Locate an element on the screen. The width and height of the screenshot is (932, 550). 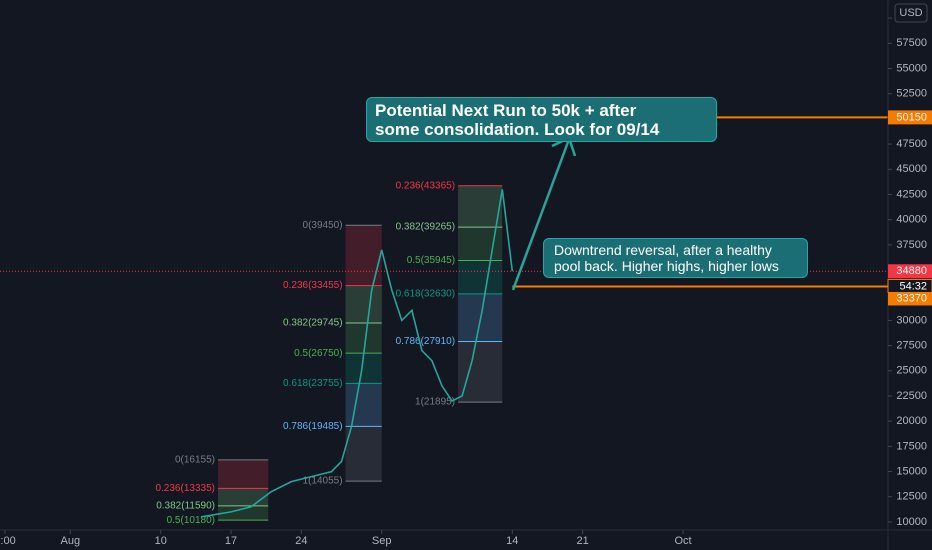
fib-label: 0.5(26750) is located at coordinates (318, 353).